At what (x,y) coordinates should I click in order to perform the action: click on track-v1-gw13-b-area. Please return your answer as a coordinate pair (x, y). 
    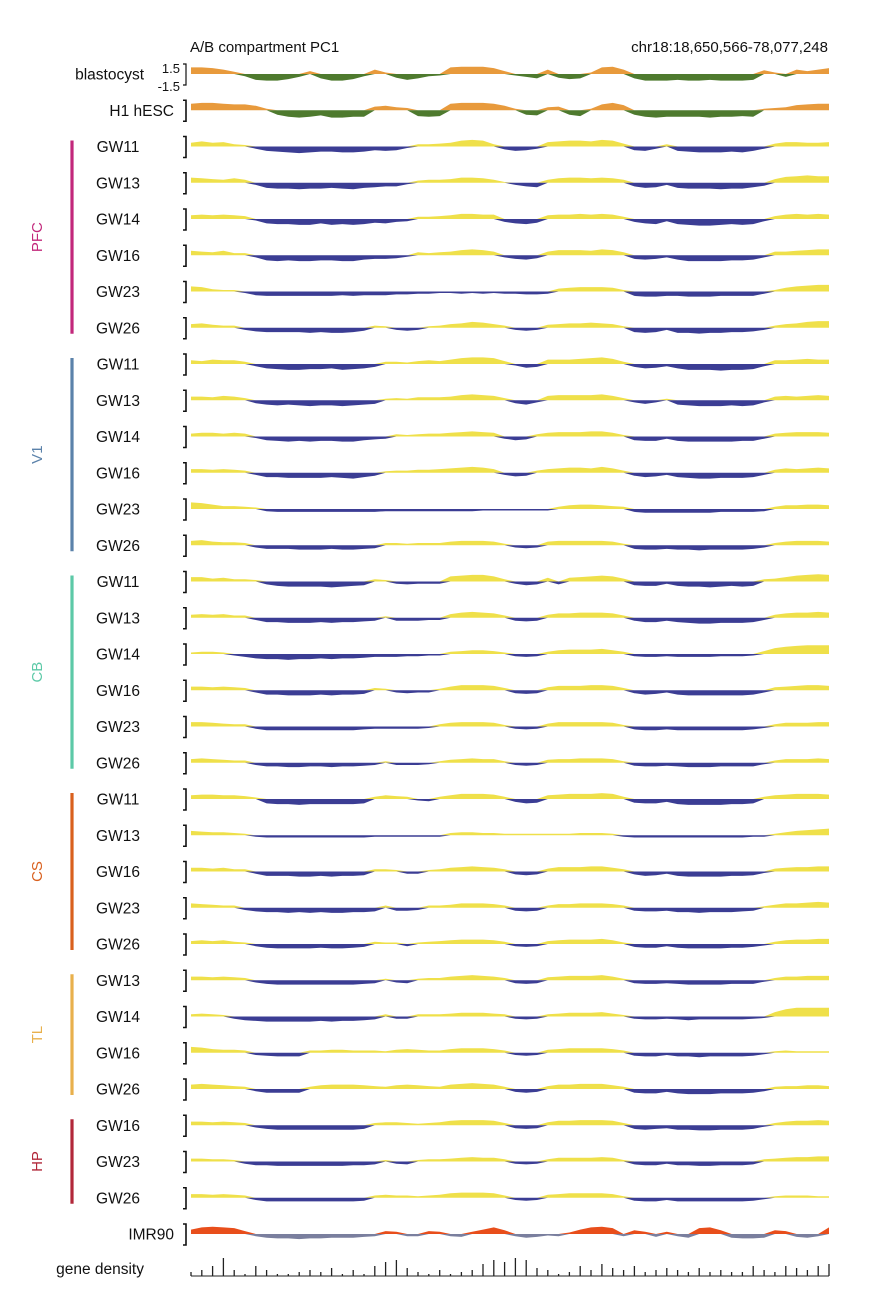
    Looking at the image, I should click on (510, 403).